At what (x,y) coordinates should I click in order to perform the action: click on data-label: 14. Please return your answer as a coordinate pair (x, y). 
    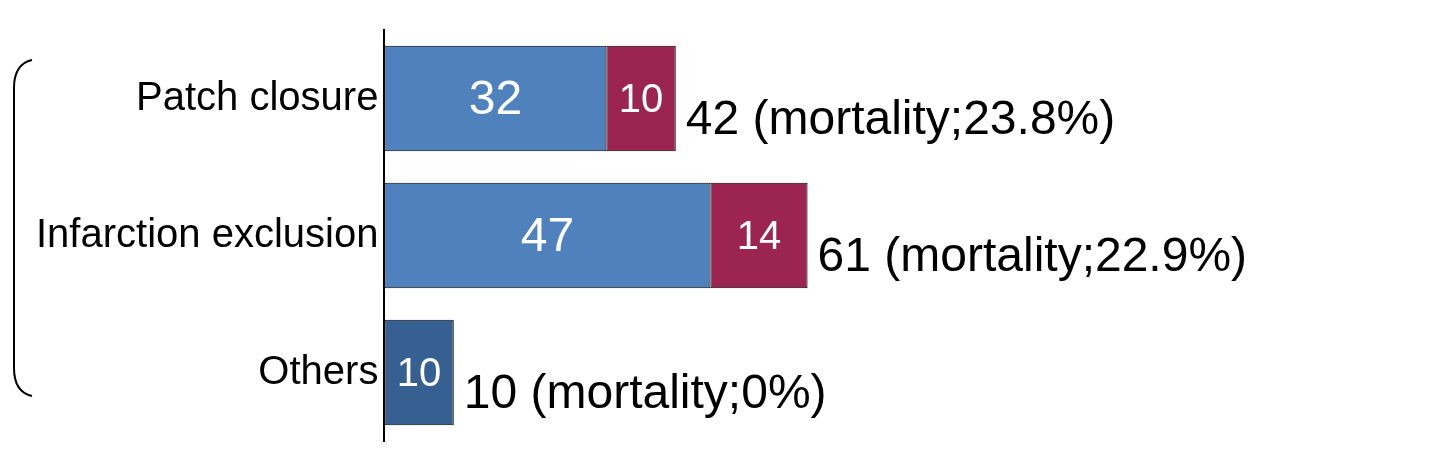
    Looking at the image, I should click on (759, 234).